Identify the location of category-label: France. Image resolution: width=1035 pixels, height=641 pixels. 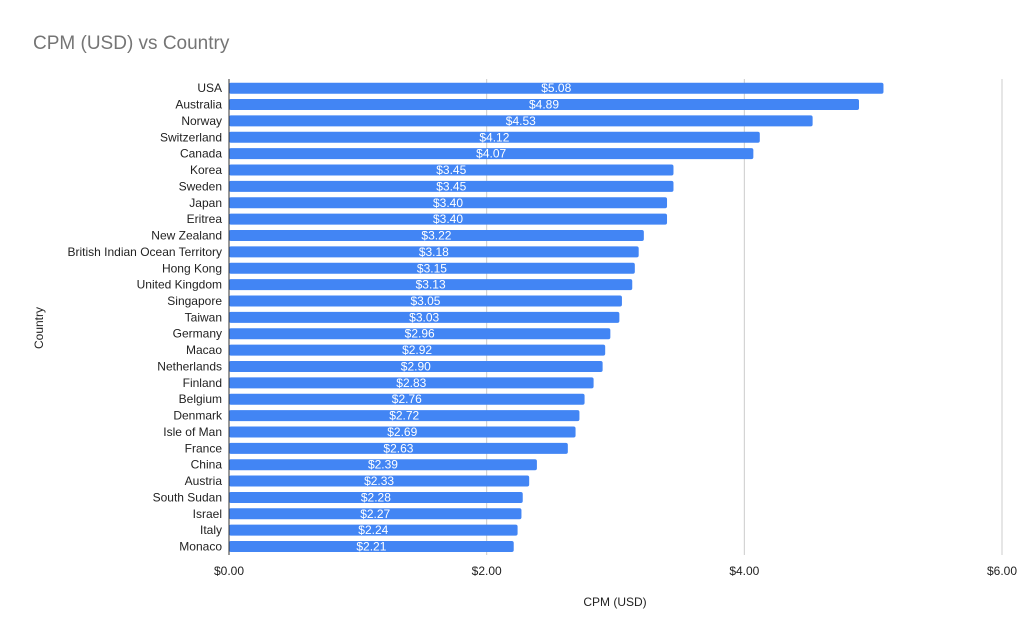
(204, 448).